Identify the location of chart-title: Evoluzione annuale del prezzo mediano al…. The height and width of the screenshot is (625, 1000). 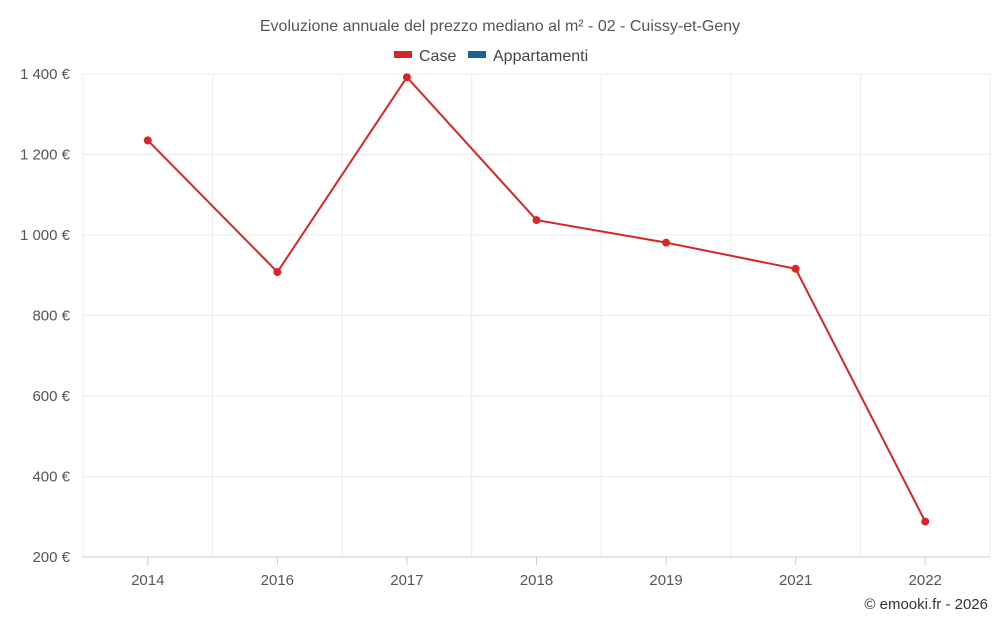
(500, 26).